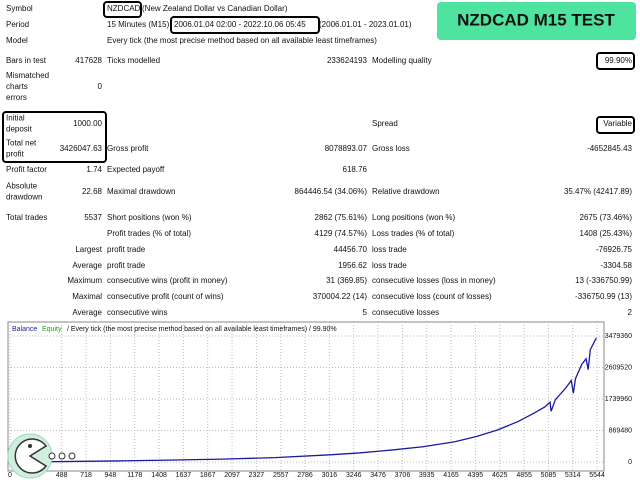  I want to click on logo, so click(41, 456).